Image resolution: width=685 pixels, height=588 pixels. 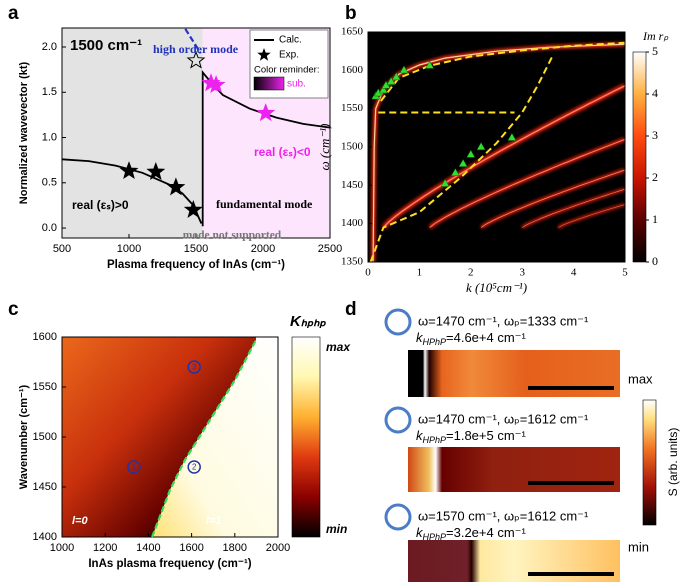 What do you see at coordinates (638, 546) in the screenshot?
I see `colorbar-min: min` at bounding box center [638, 546].